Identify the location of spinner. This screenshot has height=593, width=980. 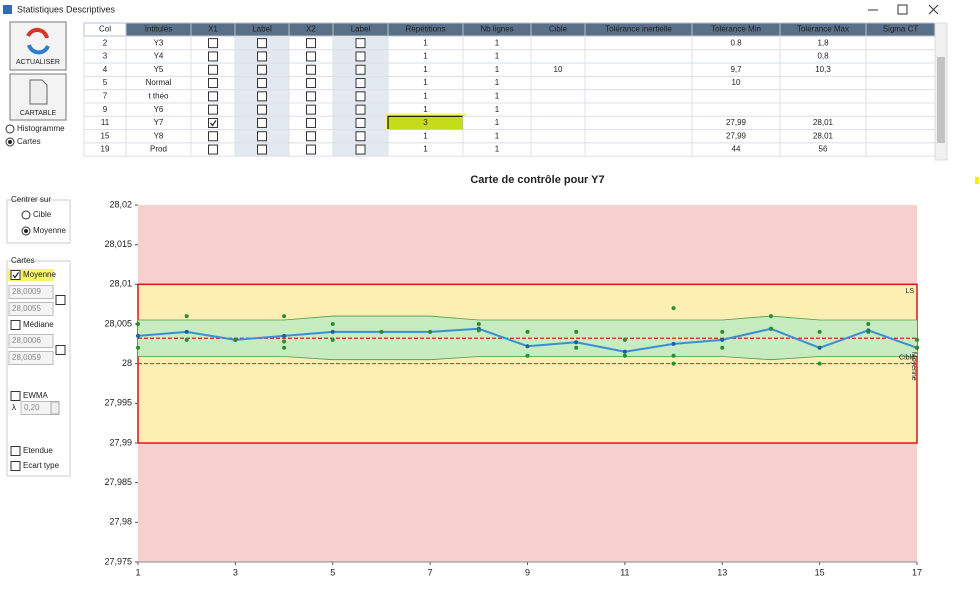
(55, 408).